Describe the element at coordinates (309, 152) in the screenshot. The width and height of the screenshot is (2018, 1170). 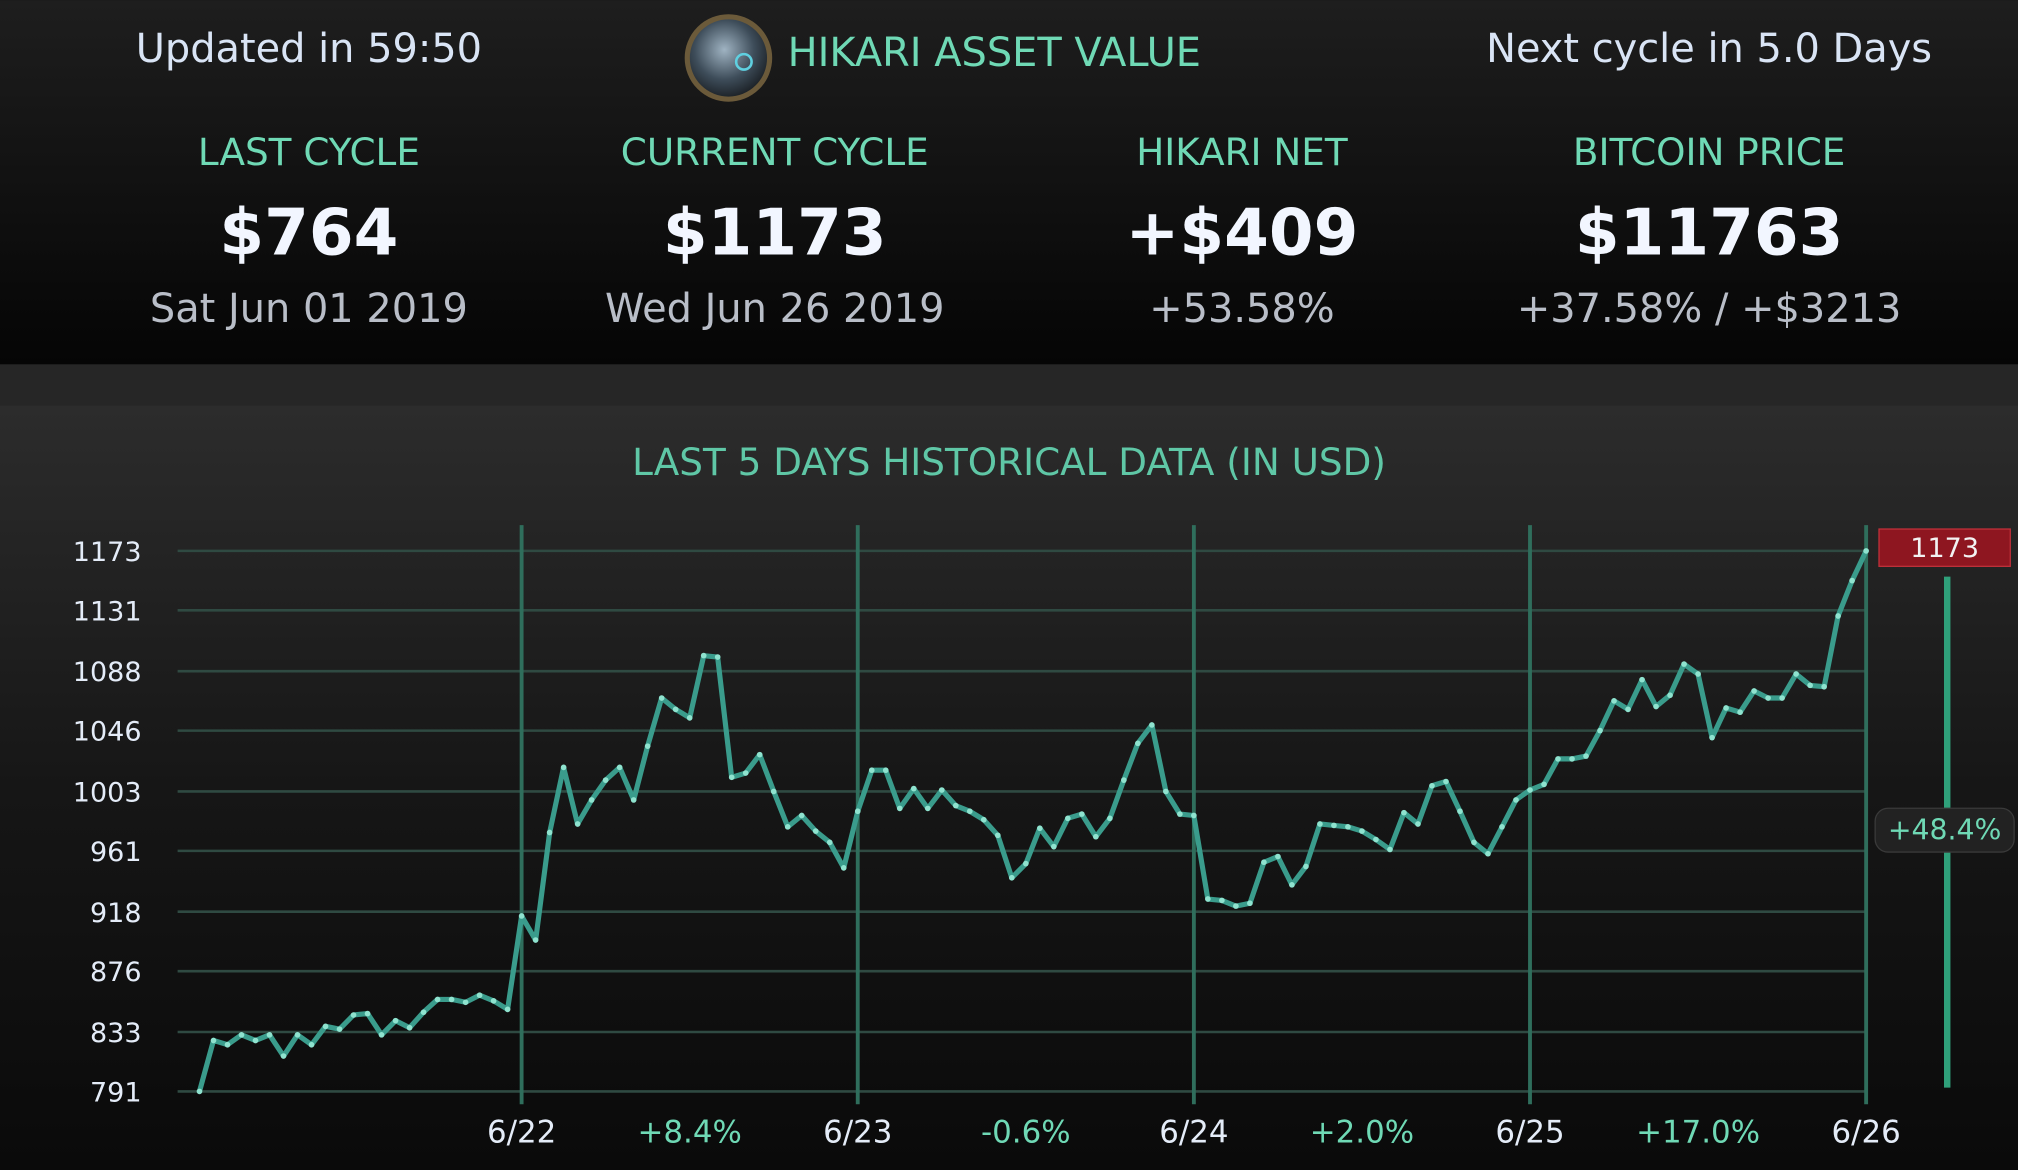
I see `stat-label: LAST CYCLE` at that location.